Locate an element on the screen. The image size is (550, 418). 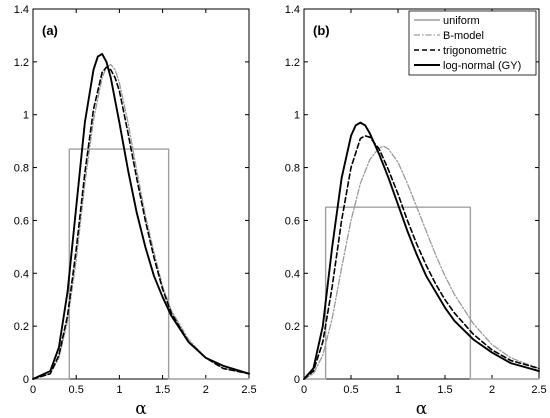
legend-label: trigonometric is located at coordinates (475, 51).